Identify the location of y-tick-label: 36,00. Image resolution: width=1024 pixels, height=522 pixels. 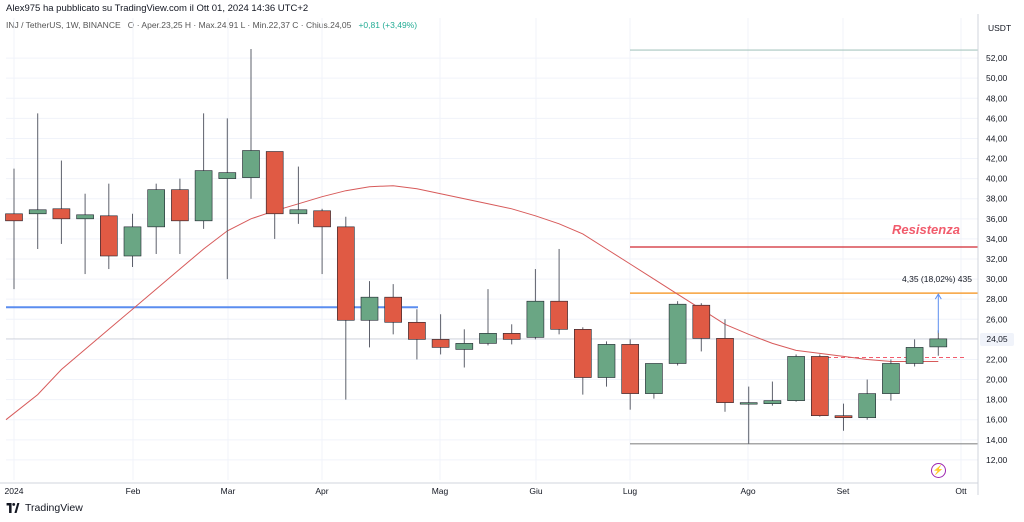
(997, 219).